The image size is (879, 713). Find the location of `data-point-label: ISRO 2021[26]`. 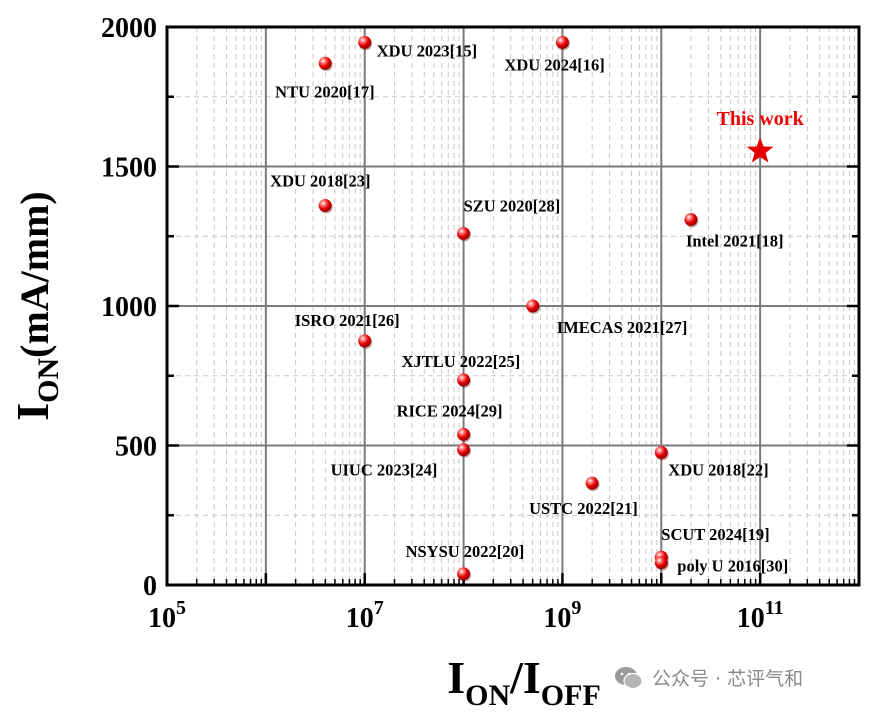

data-point-label: ISRO 2021[26] is located at coordinates (347, 320).